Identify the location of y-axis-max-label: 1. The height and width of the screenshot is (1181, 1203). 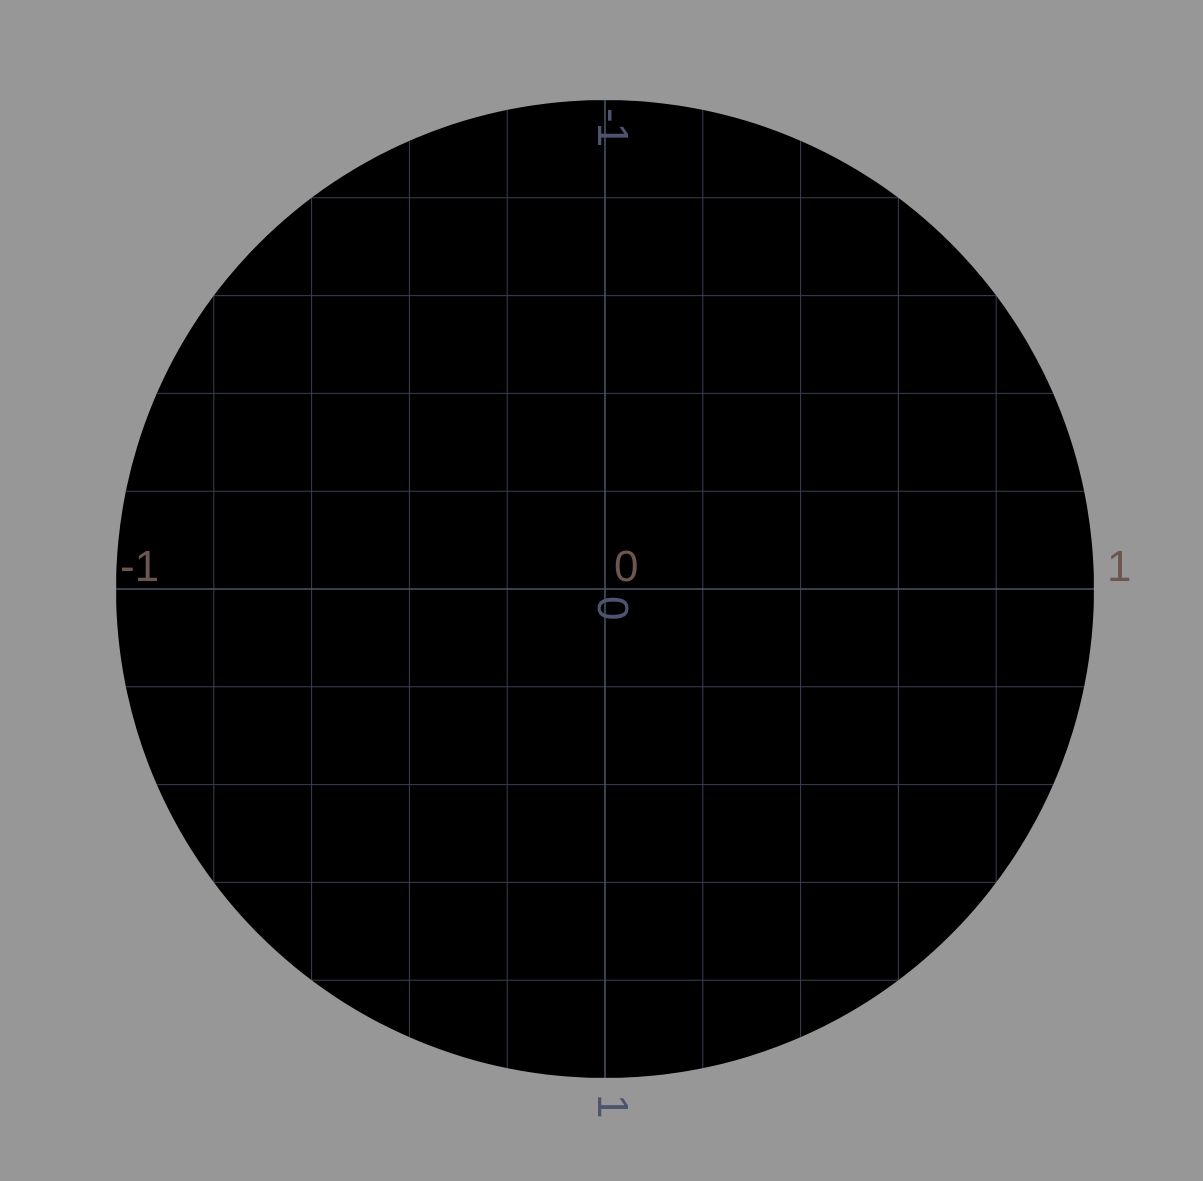
(612, 1106).